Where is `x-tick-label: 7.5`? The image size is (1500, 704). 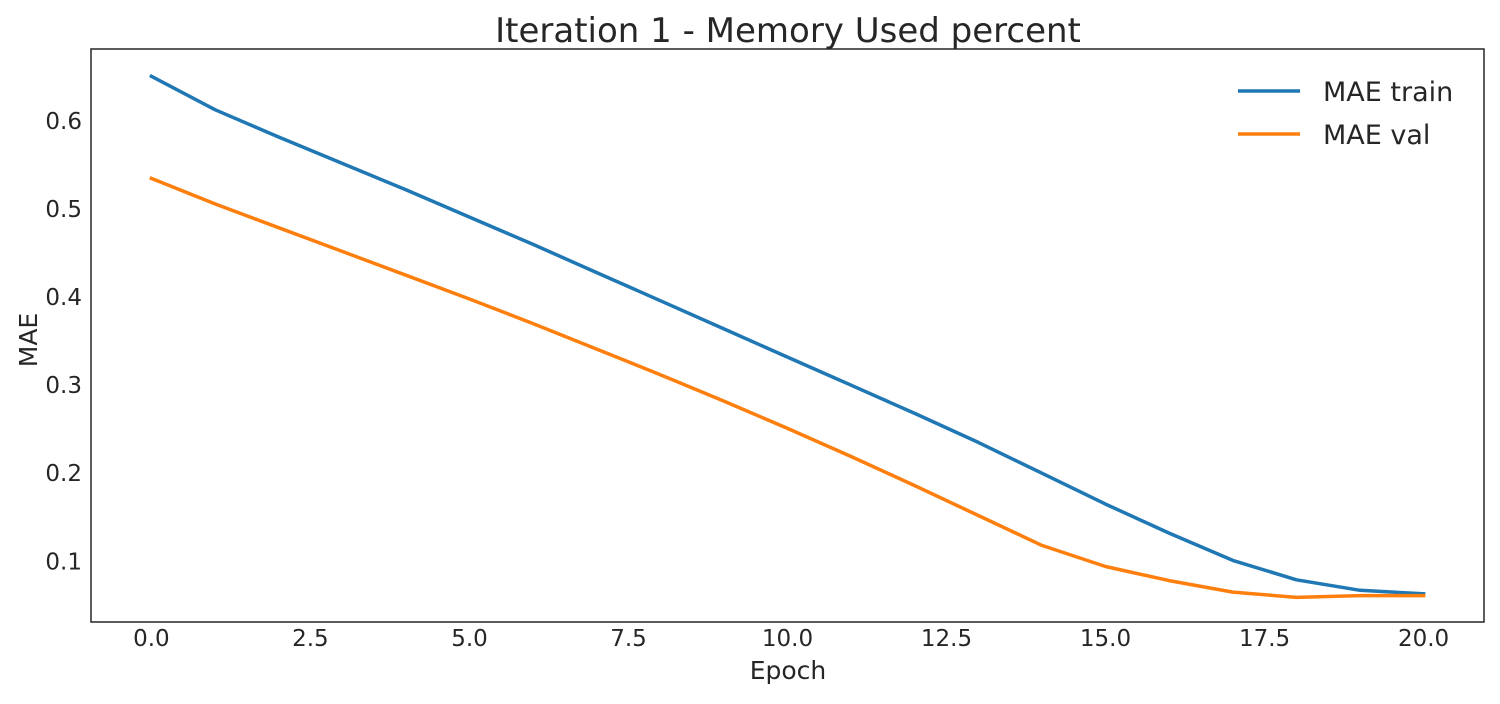 x-tick-label: 7.5 is located at coordinates (628, 639).